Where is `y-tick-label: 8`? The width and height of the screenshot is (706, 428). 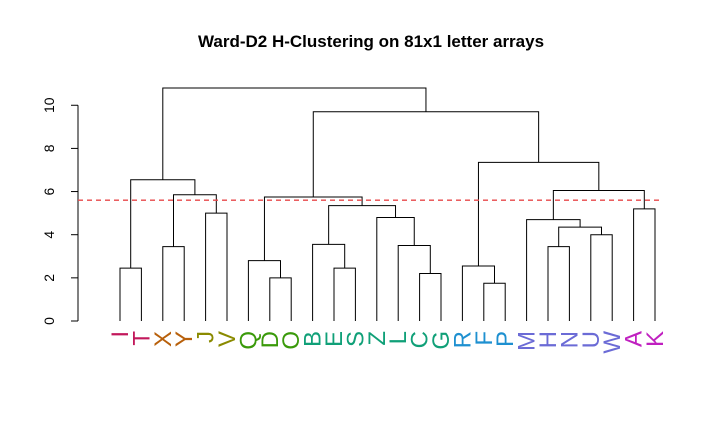 y-tick-label: 8 is located at coordinates (49, 148).